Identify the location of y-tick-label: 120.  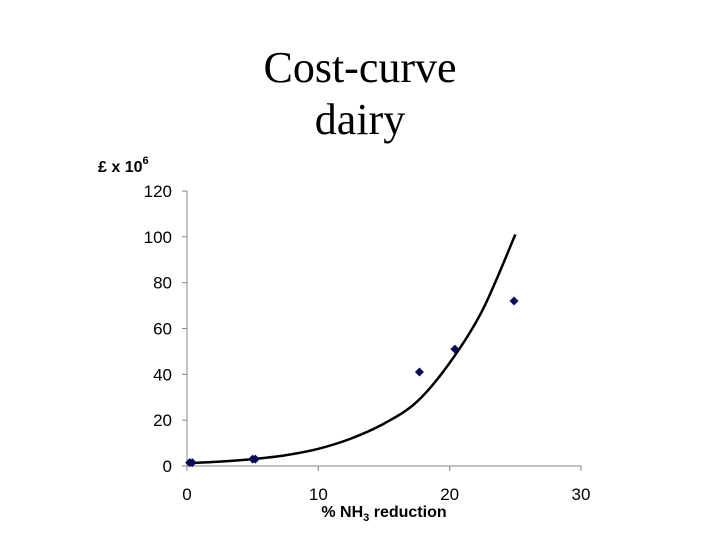
(158, 191).